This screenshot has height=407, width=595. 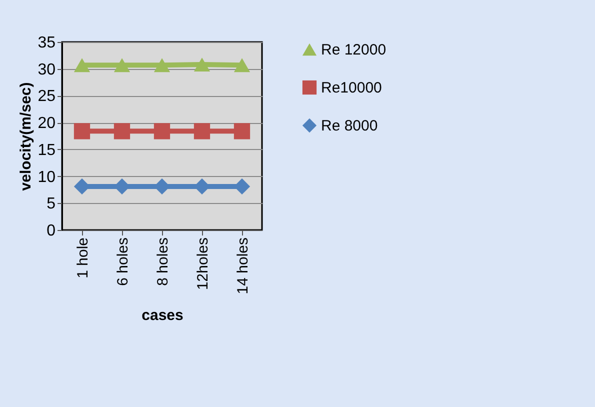 What do you see at coordinates (243, 266) in the screenshot?
I see `x-tick-label: 14 holes` at bounding box center [243, 266].